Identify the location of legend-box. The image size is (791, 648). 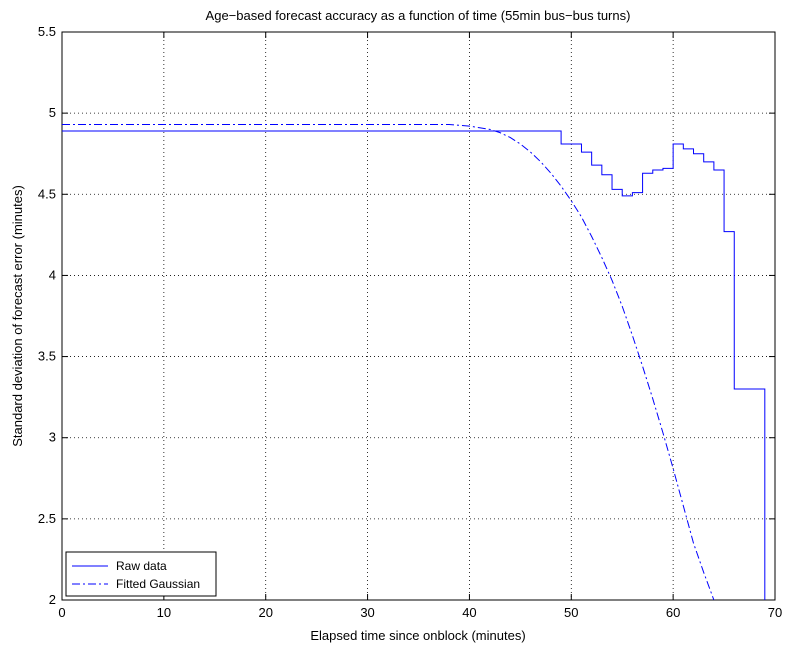
(141, 574).